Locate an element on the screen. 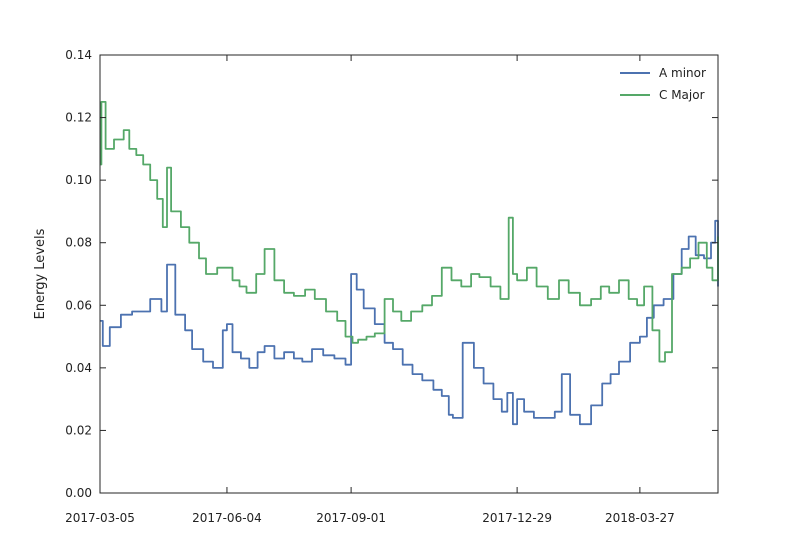  y-tick-label: 0.10 is located at coordinates (78, 180).